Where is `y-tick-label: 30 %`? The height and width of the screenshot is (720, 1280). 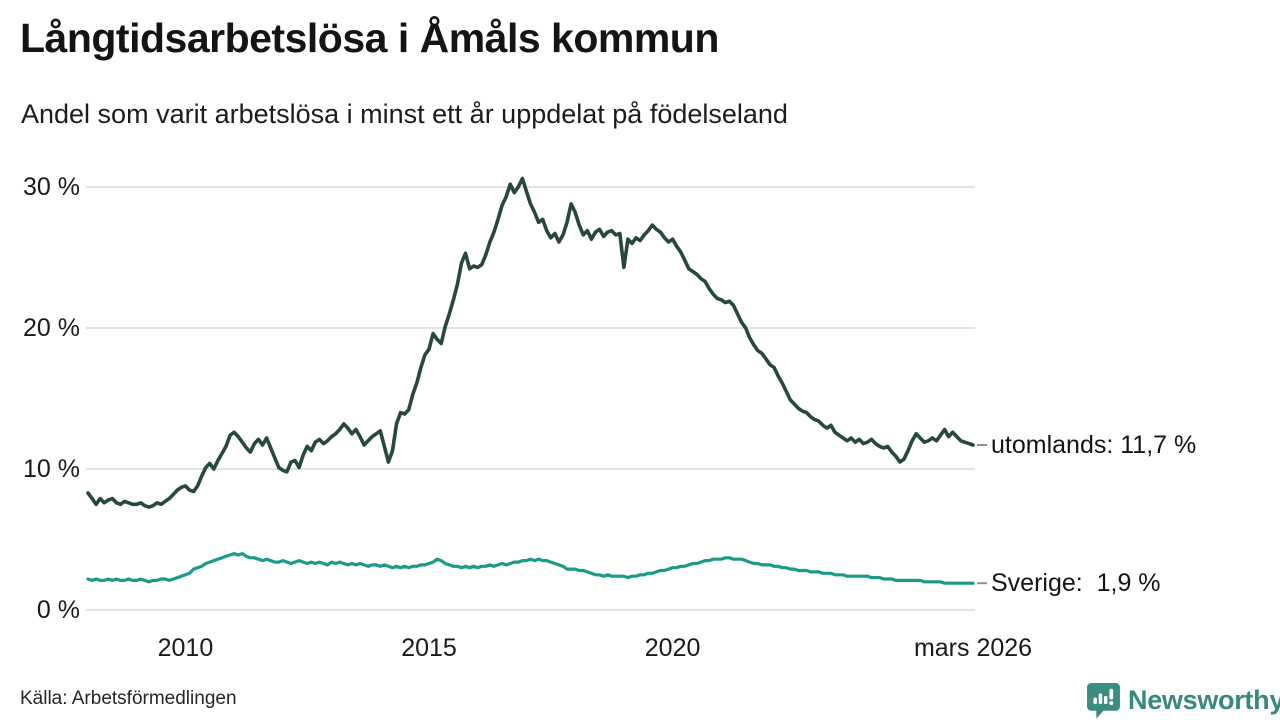 y-tick-label: 30 % is located at coordinates (51, 187).